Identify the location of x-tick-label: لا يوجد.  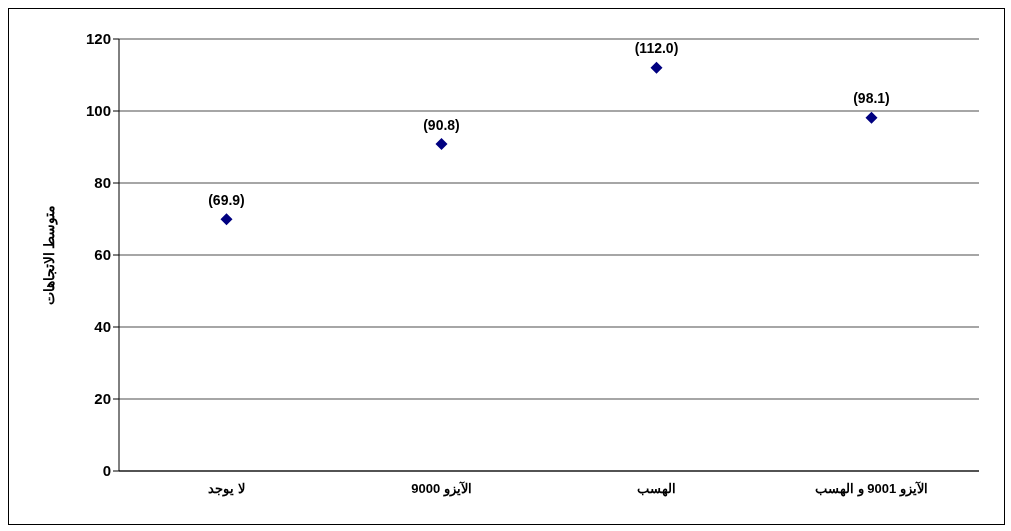
(226, 489).